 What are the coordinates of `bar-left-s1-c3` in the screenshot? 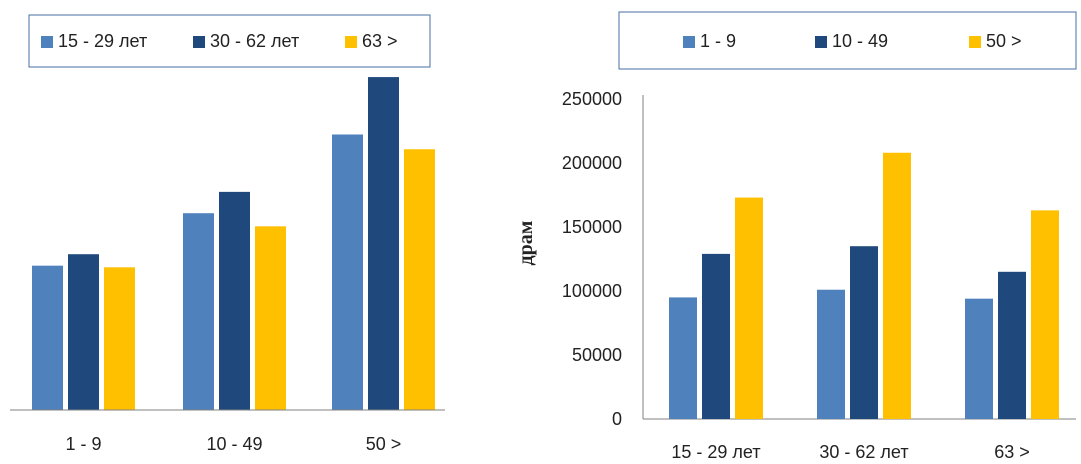 It's located at (347, 272).